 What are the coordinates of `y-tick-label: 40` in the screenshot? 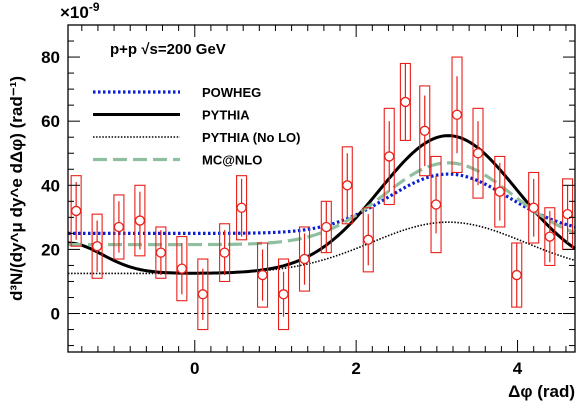 It's located at (50, 185).